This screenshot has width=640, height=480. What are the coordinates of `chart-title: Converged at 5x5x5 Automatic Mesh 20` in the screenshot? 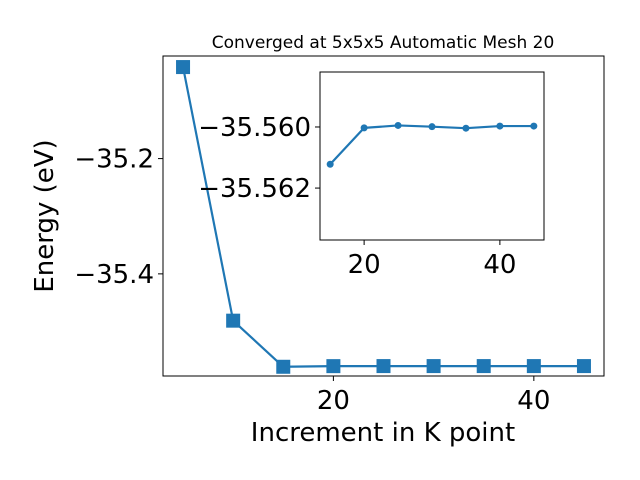 It's located at (383, 43).